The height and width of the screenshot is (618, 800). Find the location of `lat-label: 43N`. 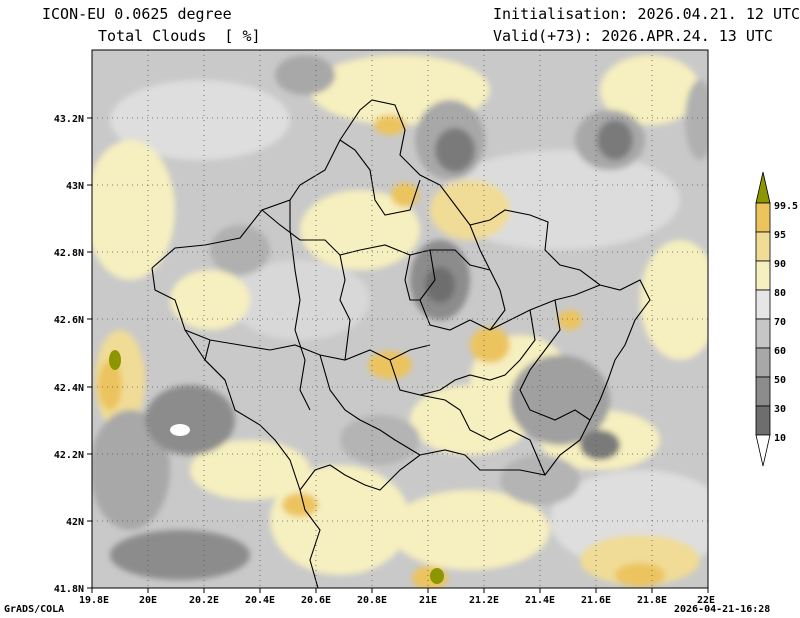

lat-label: 43N is located at coordinates (75, 186).